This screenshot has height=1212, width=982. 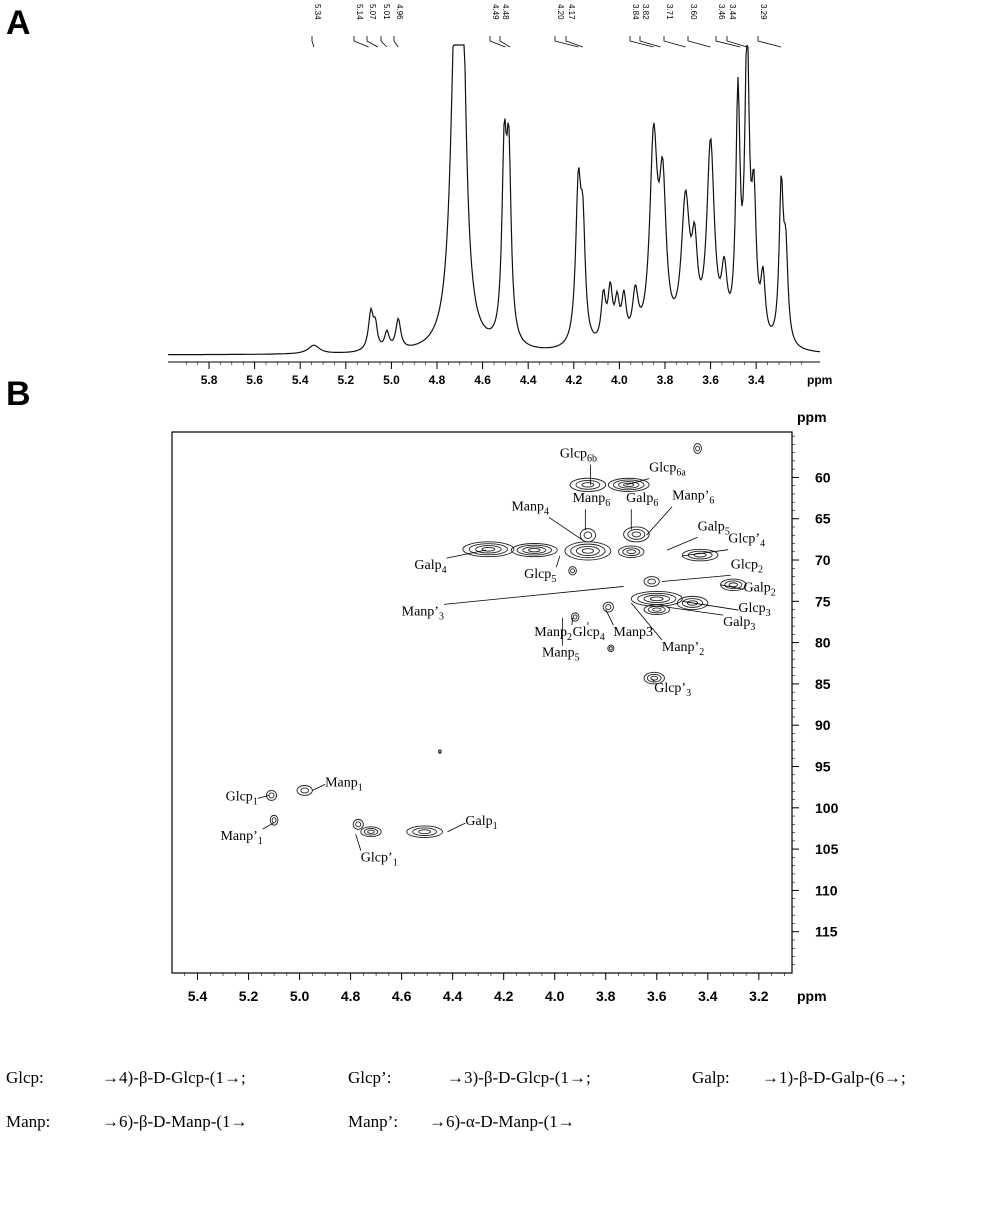 What do you see at coordinates (633, 632) in the screenshot?
I see `peak-annotation: Manp3` at bounding box center [633, 632].